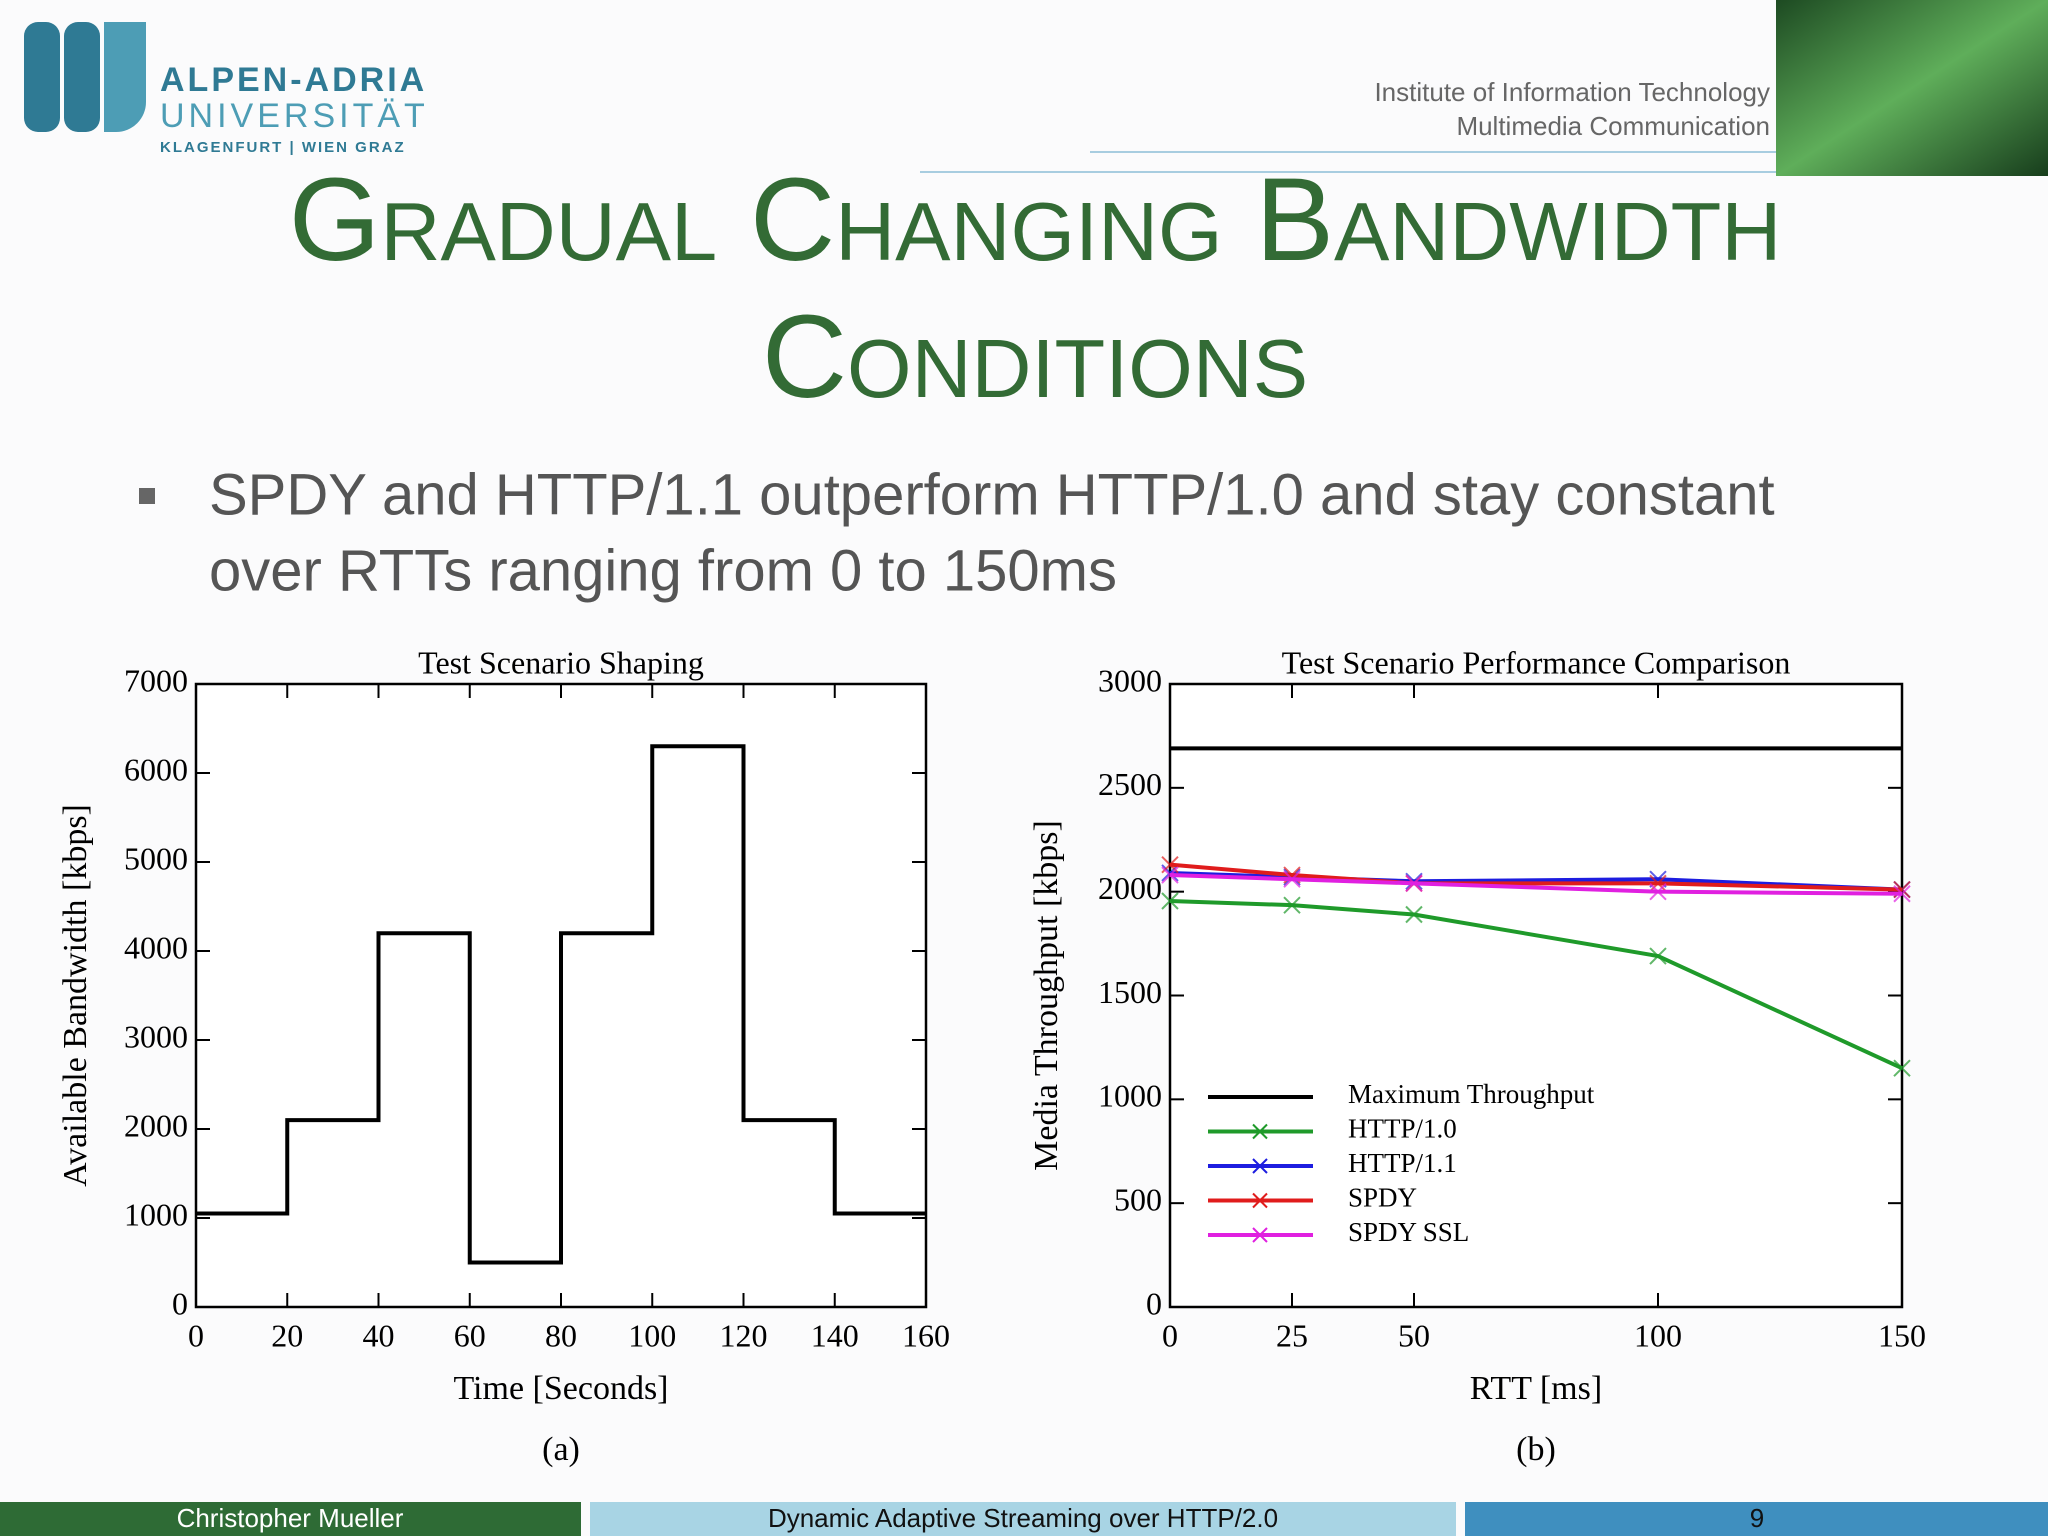 The width and height of the screenshot is (2048, 1536). I want to click on legend-label: HTTP/1.0, so click(1402, 1129).